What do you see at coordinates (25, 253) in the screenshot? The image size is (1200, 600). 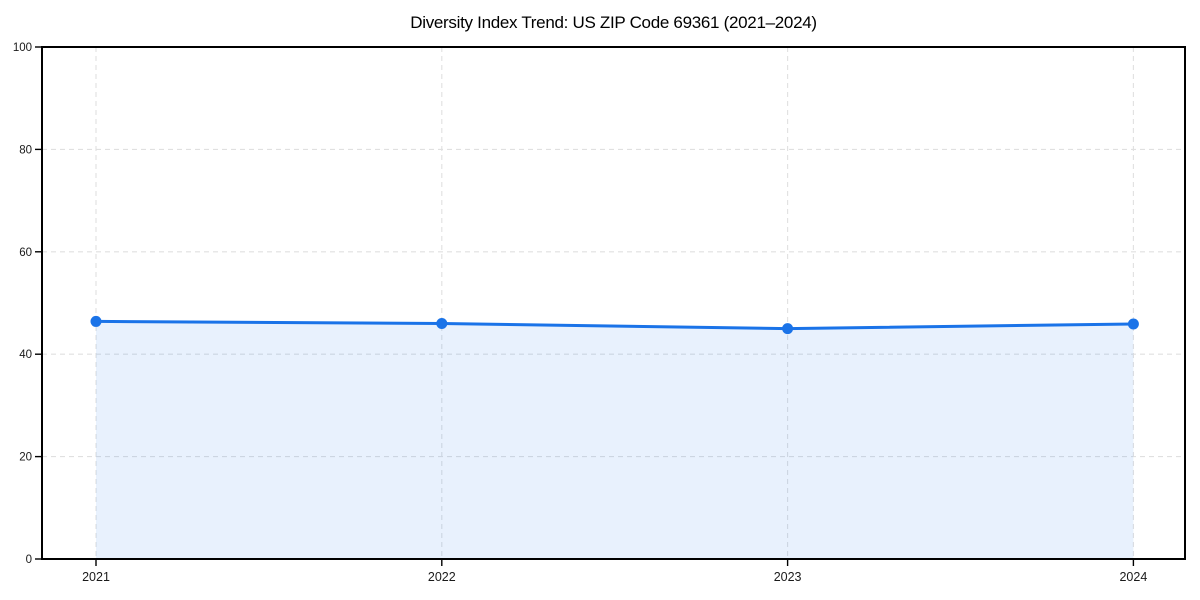 I see `y-tick-label: 60` at bounding box center [25, 253].